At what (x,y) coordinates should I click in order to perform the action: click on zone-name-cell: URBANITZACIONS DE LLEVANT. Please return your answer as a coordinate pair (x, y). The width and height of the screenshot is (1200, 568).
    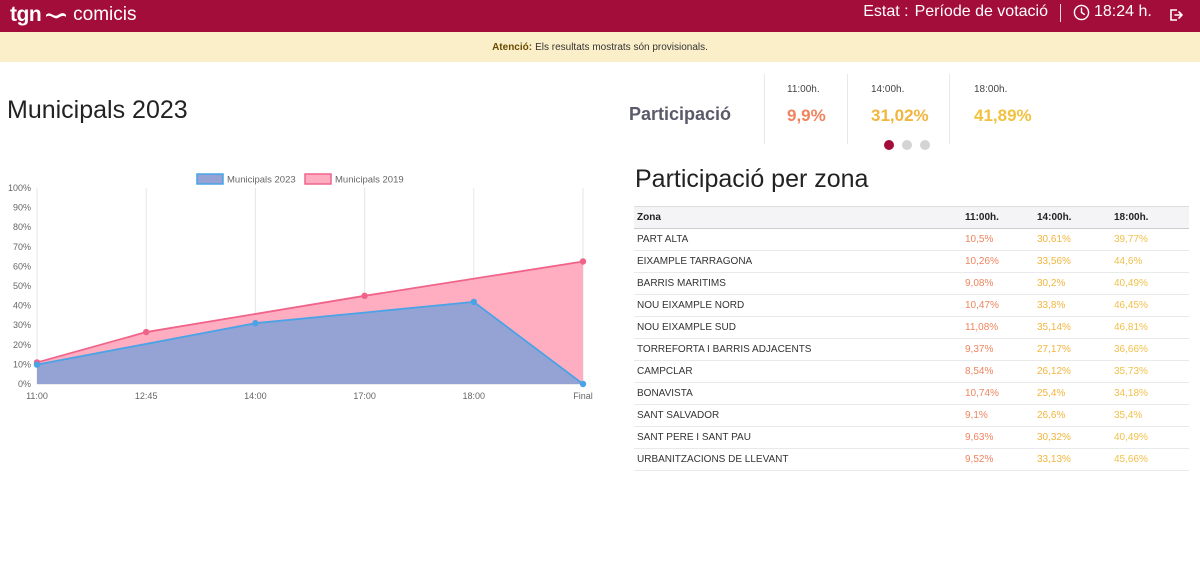
    Looking at the image, I should click on (798, 459).